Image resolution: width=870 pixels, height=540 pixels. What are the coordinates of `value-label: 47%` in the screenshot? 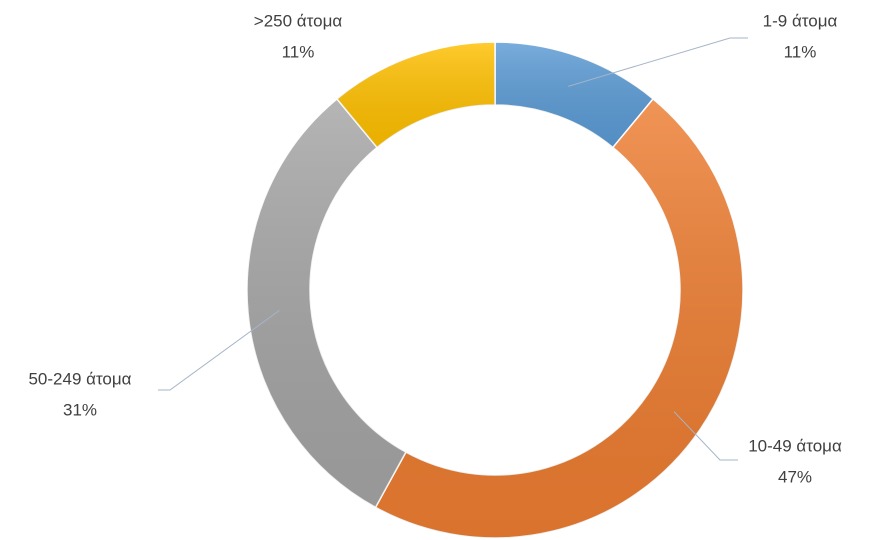 It's located at (795, 476).